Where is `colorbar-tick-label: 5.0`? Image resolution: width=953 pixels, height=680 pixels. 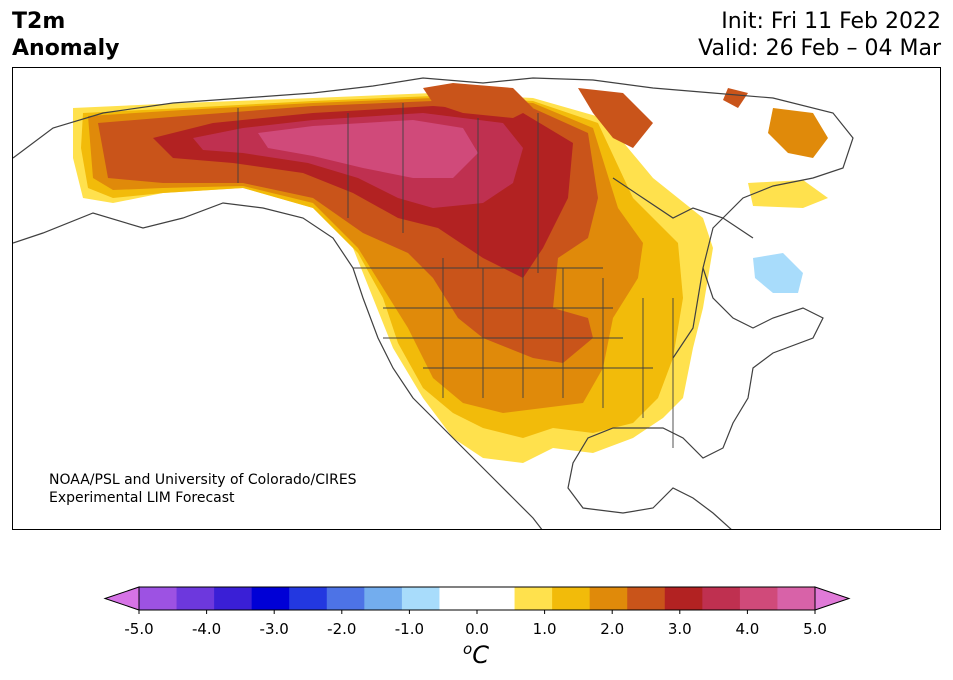 colorbar-tick-label: 5.0 is located at coordinates (815, 629).